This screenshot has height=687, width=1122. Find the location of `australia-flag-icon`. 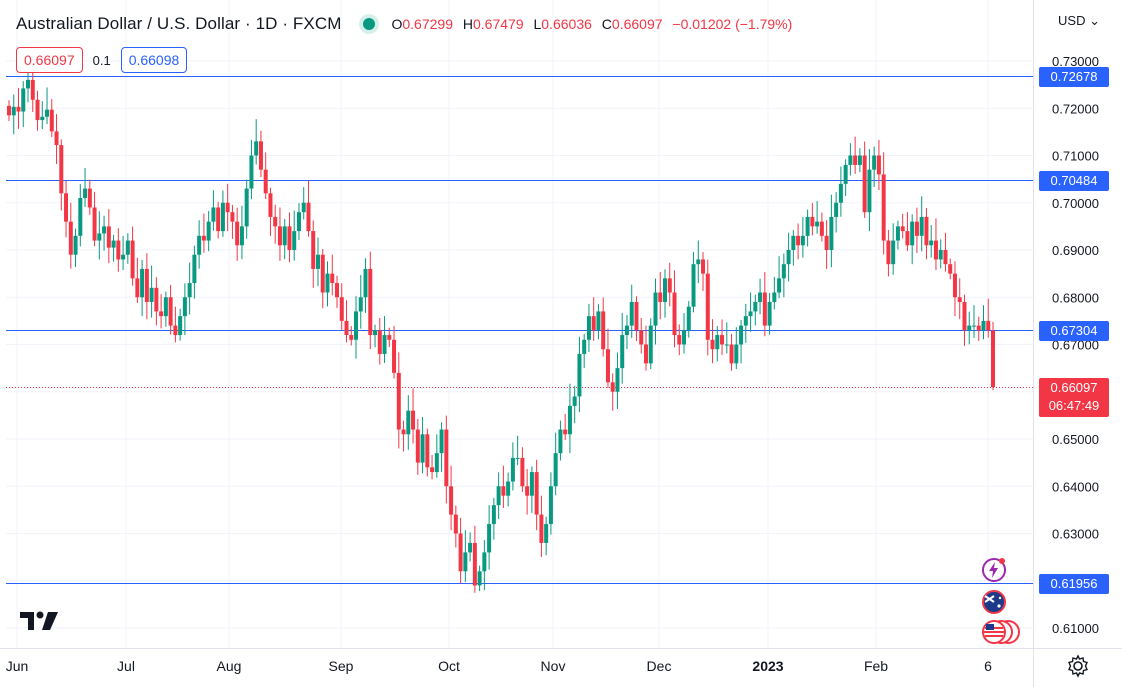

australia-flag-icon is located at coordinates (994, 602).